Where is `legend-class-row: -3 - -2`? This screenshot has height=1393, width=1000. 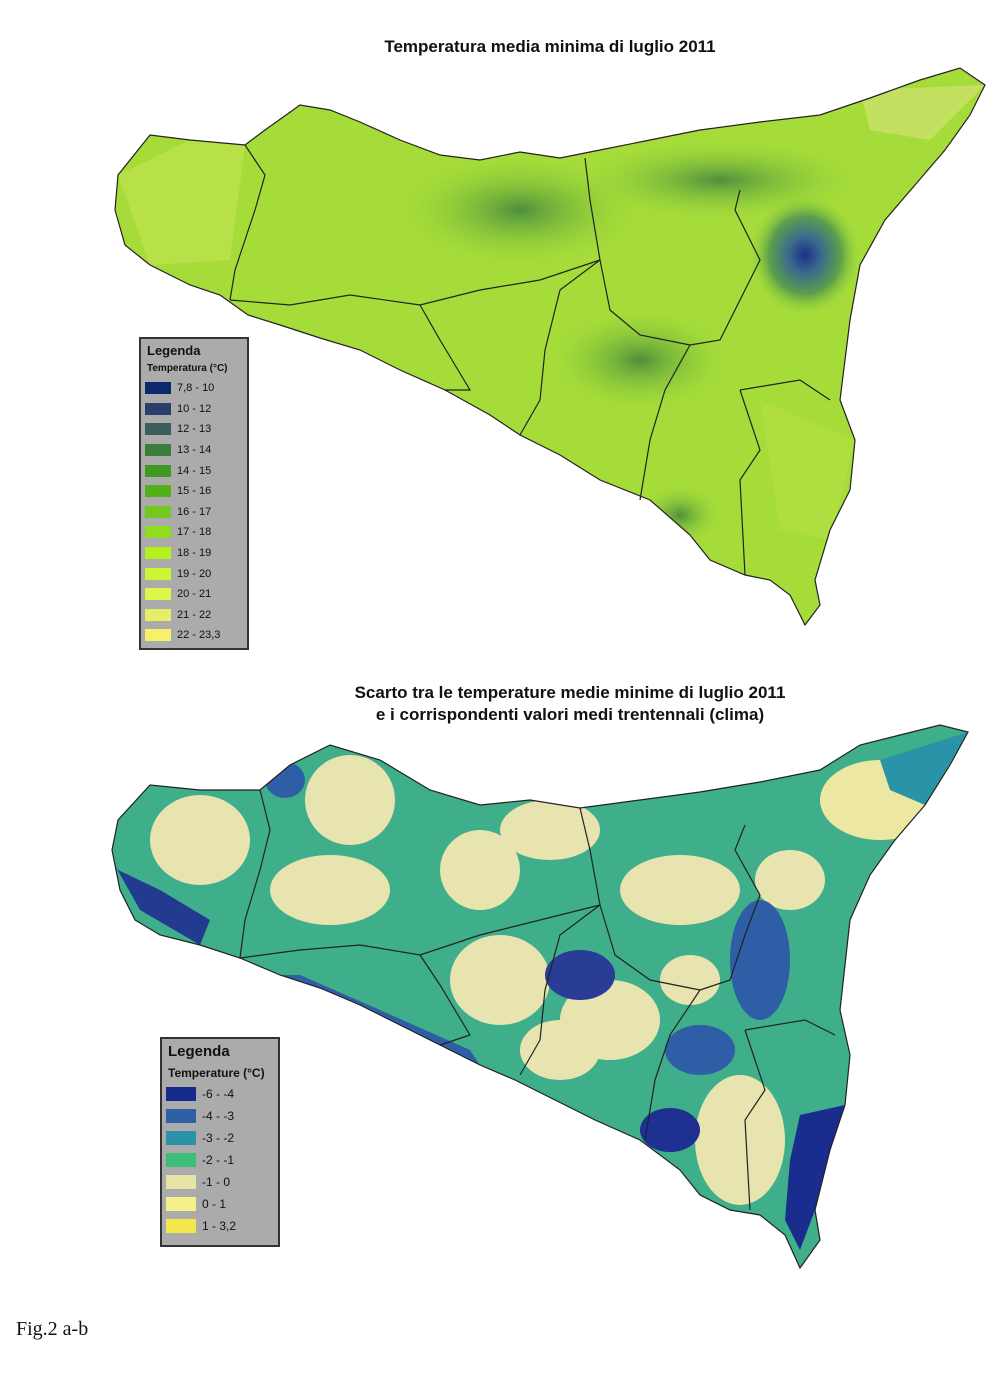
legend-class-row: -3 - -2 is located at coordinates (220, 1138).